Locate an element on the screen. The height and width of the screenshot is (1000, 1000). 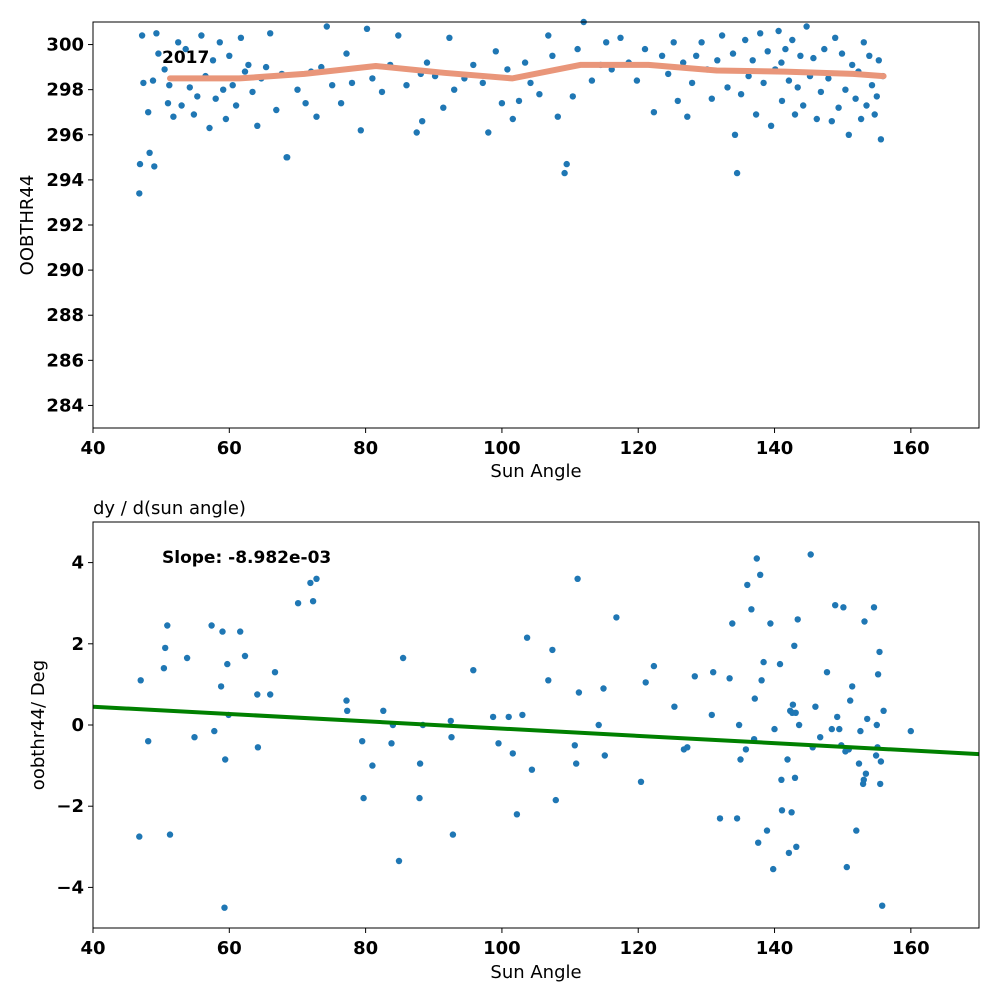
top-trend-line is located at coordinates (527, 71).